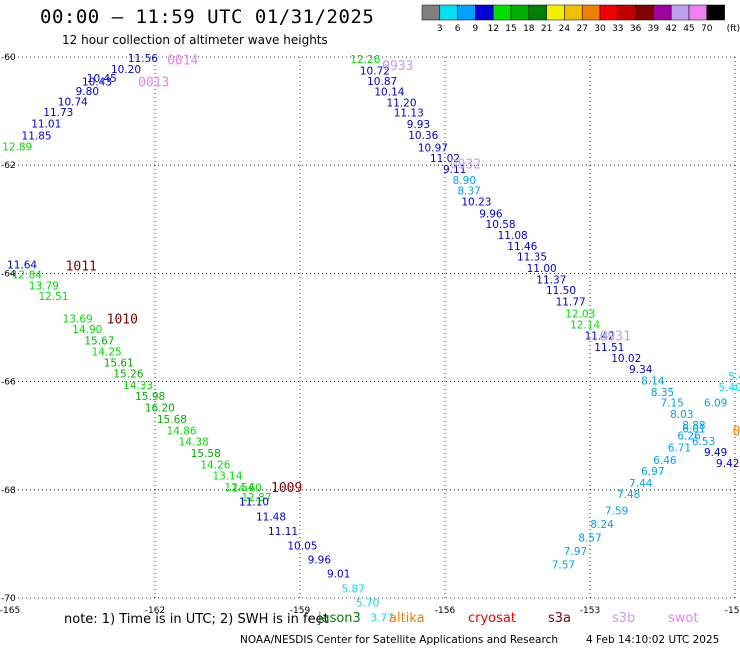  What do you see at coordinates (102, 79) in the screenshot?
I see `wave-height-point: 10.45` at bounding box center [102, 79].